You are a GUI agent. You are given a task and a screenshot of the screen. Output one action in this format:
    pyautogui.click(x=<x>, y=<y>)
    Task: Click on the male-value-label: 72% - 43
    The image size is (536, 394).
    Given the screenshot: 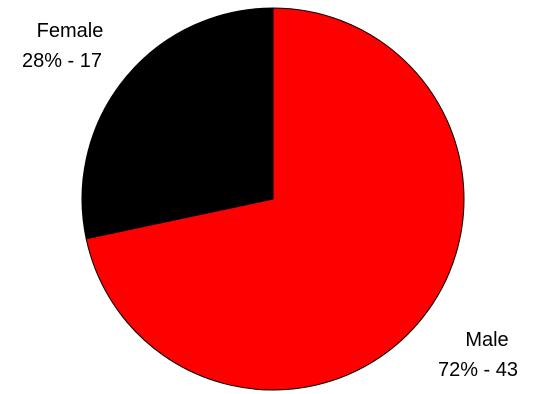 What is the action you would take?
    pyautogui.click(x=478, y=370)
    